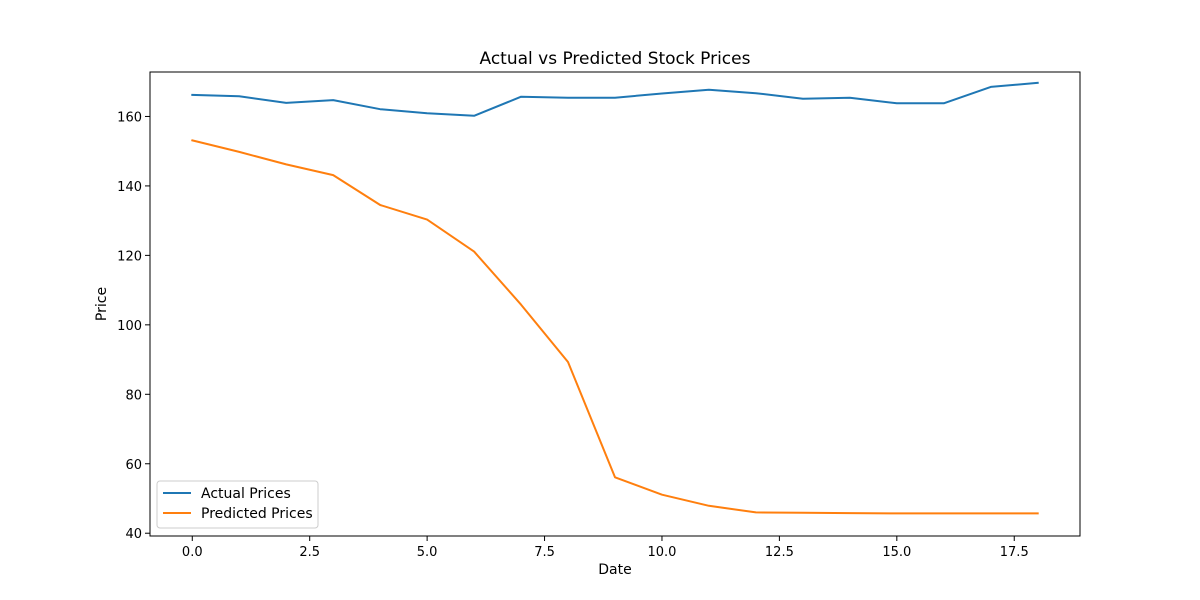 Image resolution: width=1200 pixels, height=600 pixels. Describe the element at coordinates (133, 465) in the screenshot. I see `y-tick-label: 60` at that location.